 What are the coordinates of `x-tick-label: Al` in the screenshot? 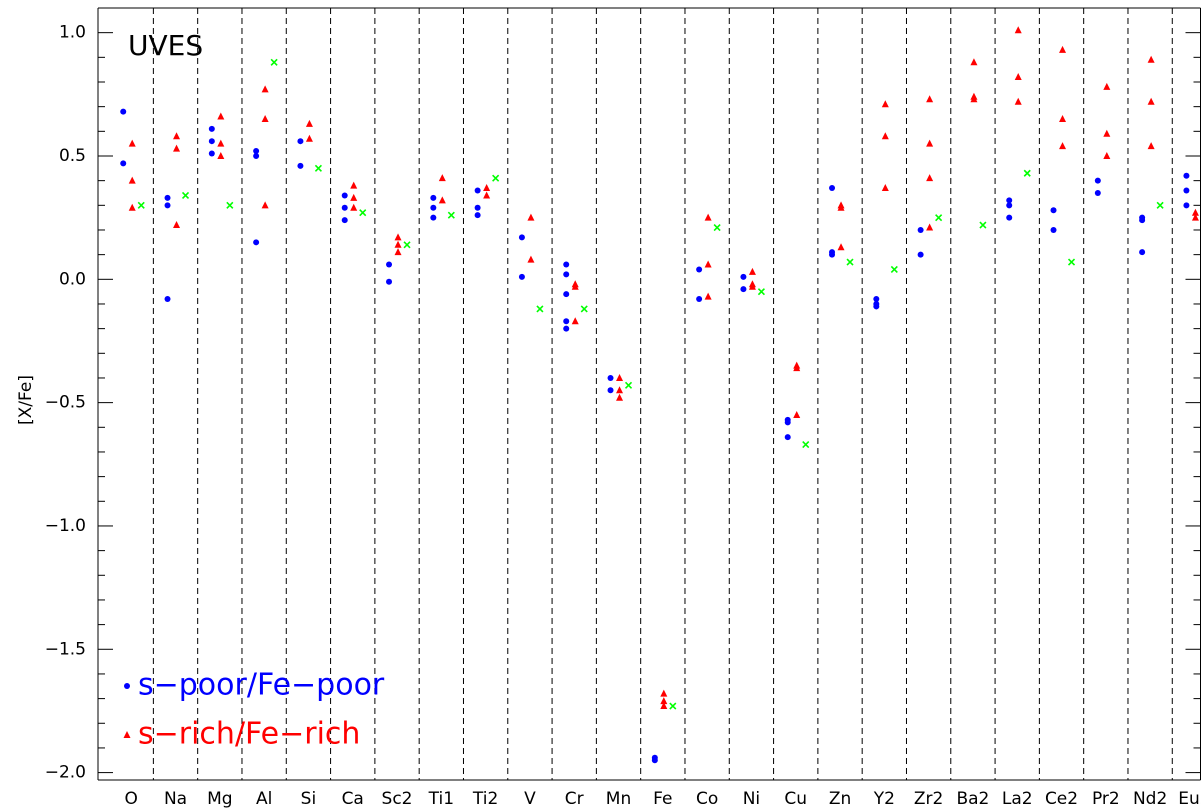 It's located at (264, 799).